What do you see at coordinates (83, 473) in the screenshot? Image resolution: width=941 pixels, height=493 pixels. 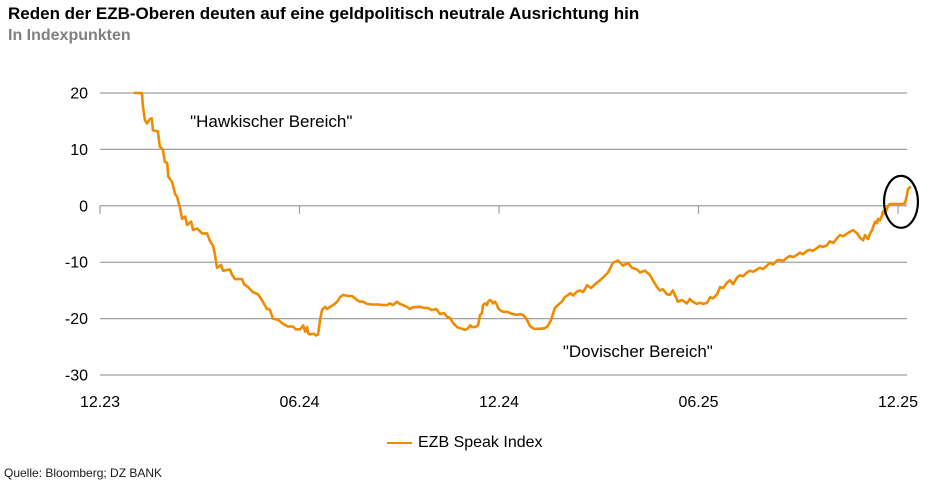 I see `source-note: Quelle: Bloomberg; DZ BANK` at bounding box center [83, 473].